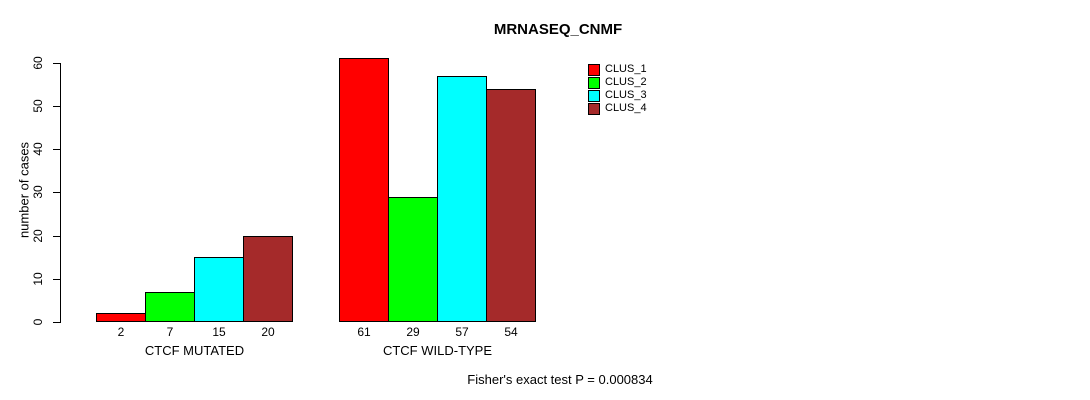 This screenshot has height=400, width=1090. I want to click on bar-clus-3-ctcf-mutated, so click(219, 289).